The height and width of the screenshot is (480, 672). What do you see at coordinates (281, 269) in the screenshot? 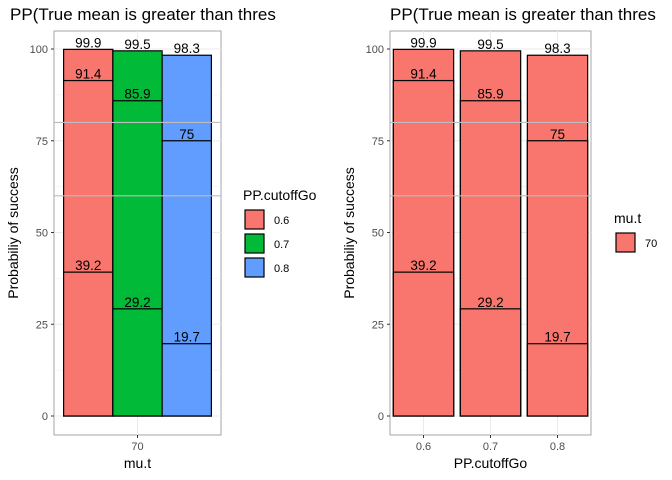
I see `legend-label: 0.8` at bounding box center [281, 269].